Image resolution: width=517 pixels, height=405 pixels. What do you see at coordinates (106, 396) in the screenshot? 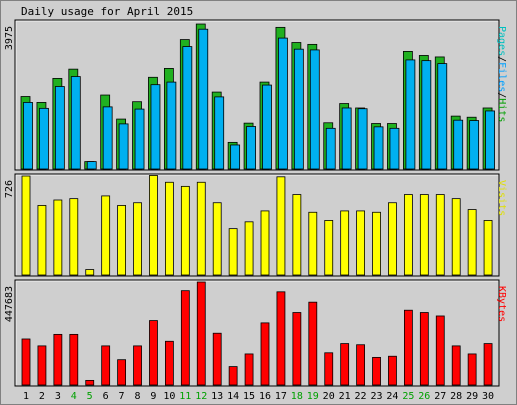
I see `day-tick-label: 6` at bounding box center [106, 396].